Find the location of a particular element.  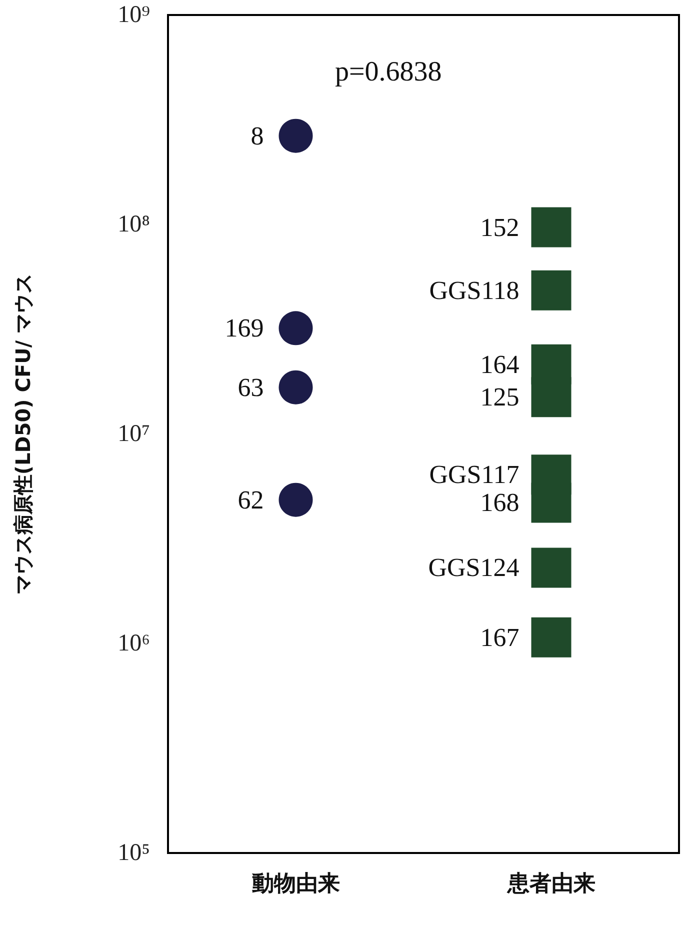

annotation: GGS124 is located at coordinates (474, 567).